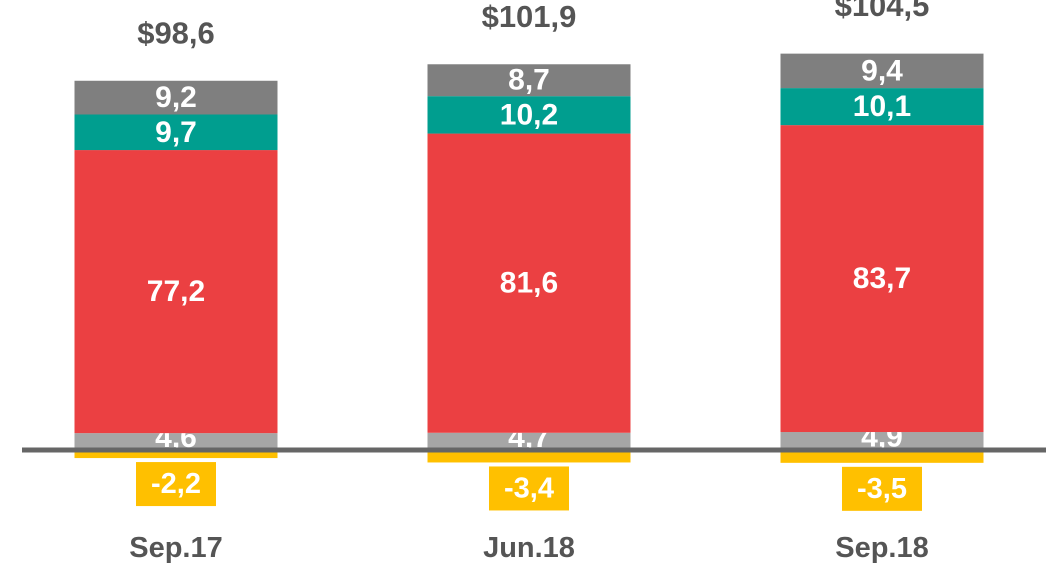  Describe the element at coordinates (176, 548) in the screenshot. I see `x-tick-label: Sep.17` at that location.